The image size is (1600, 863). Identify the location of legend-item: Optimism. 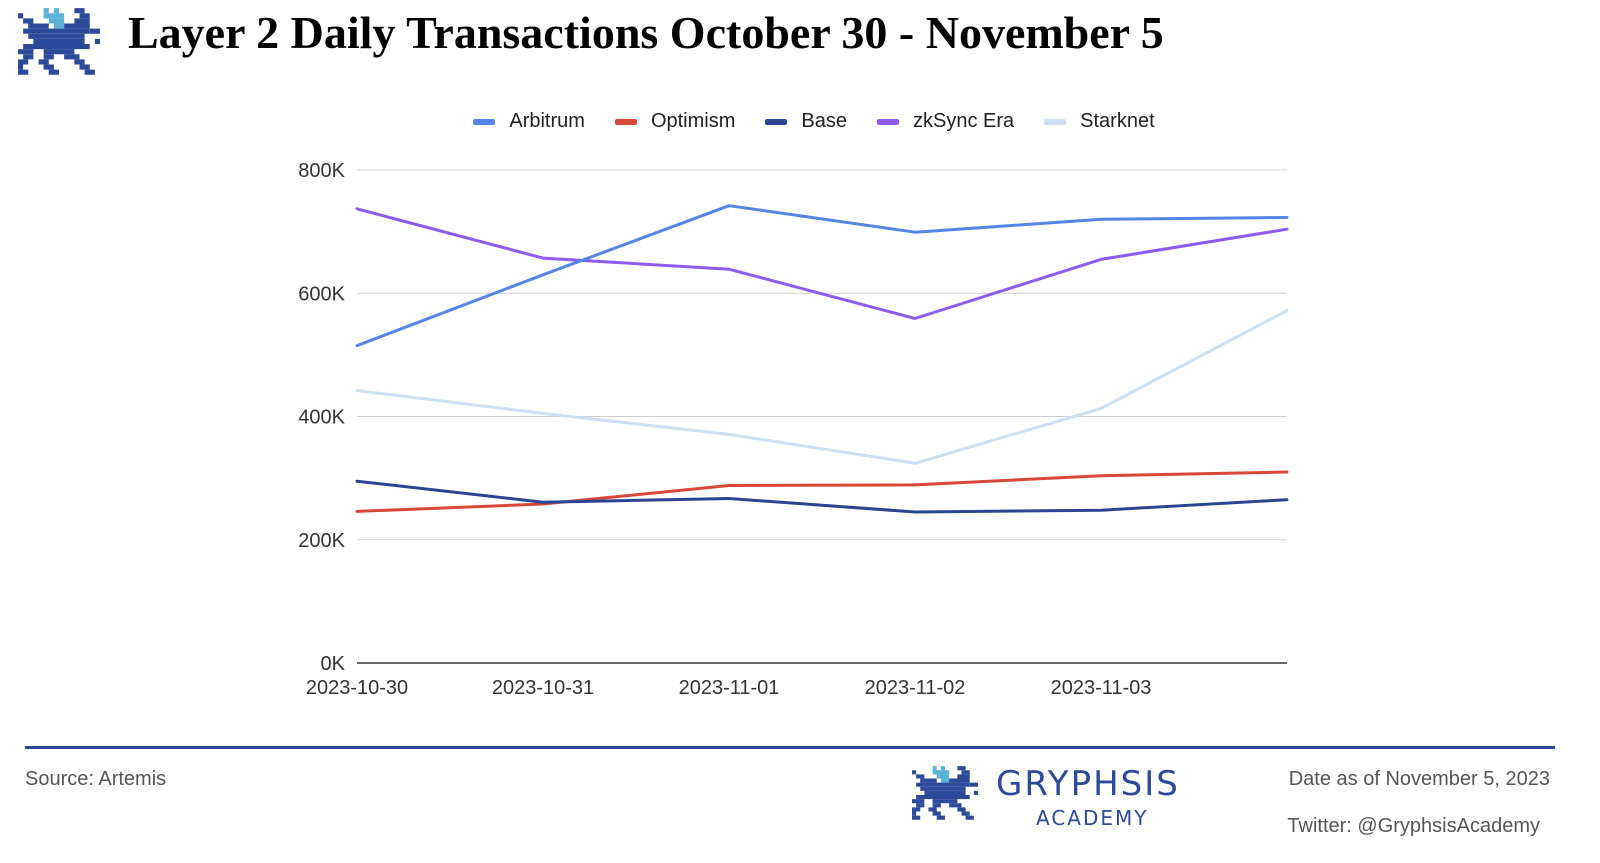
(675, 121).